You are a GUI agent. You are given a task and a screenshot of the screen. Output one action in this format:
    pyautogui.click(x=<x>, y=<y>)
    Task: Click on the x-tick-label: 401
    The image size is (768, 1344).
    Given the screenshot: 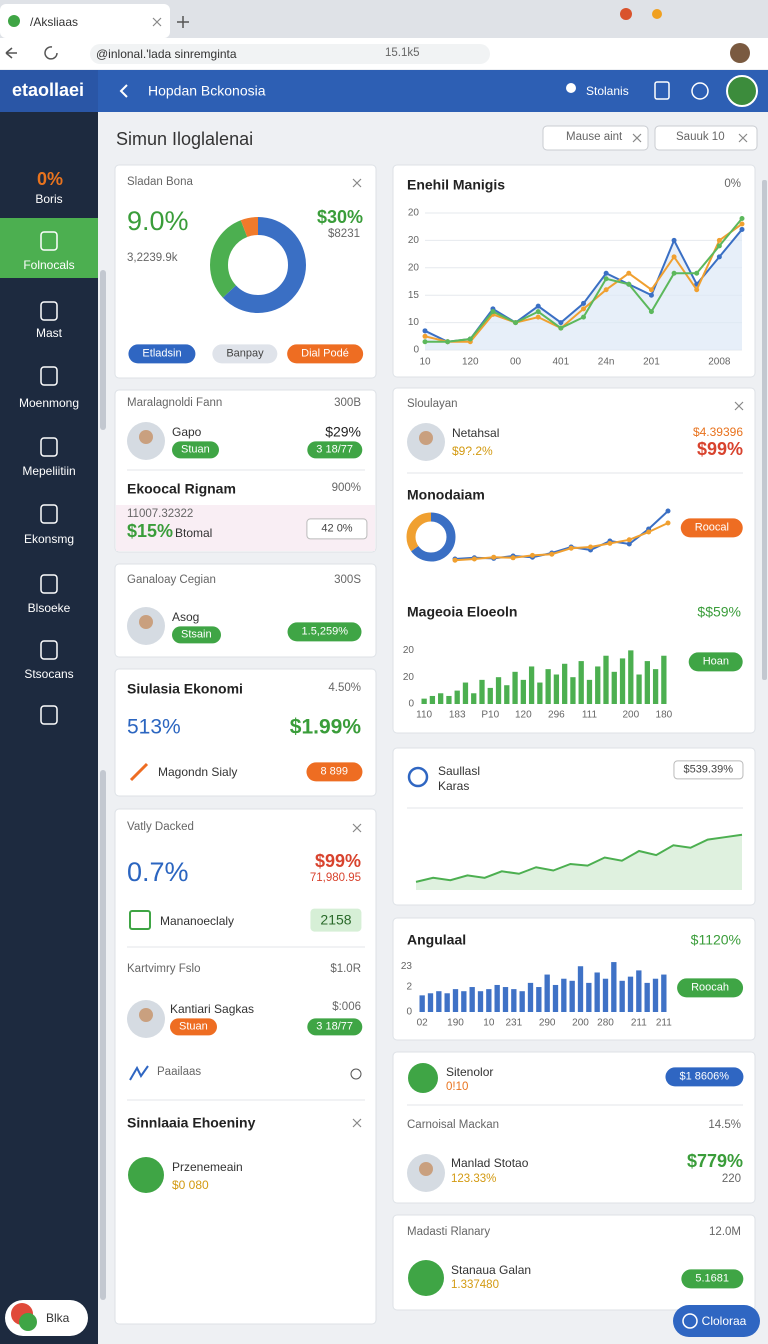 What is the action you would take?
    pyautogui.click(x=561, y=362)
    